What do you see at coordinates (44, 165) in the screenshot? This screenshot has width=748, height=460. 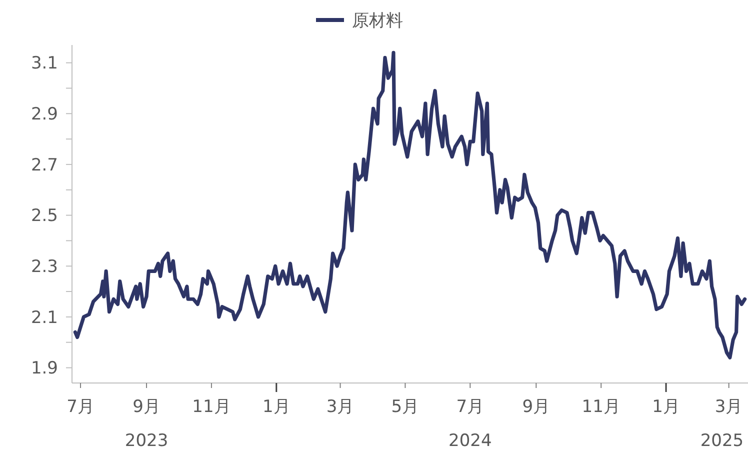 I see `y-tick-label: 2.7` at bounding box center [44, 165].